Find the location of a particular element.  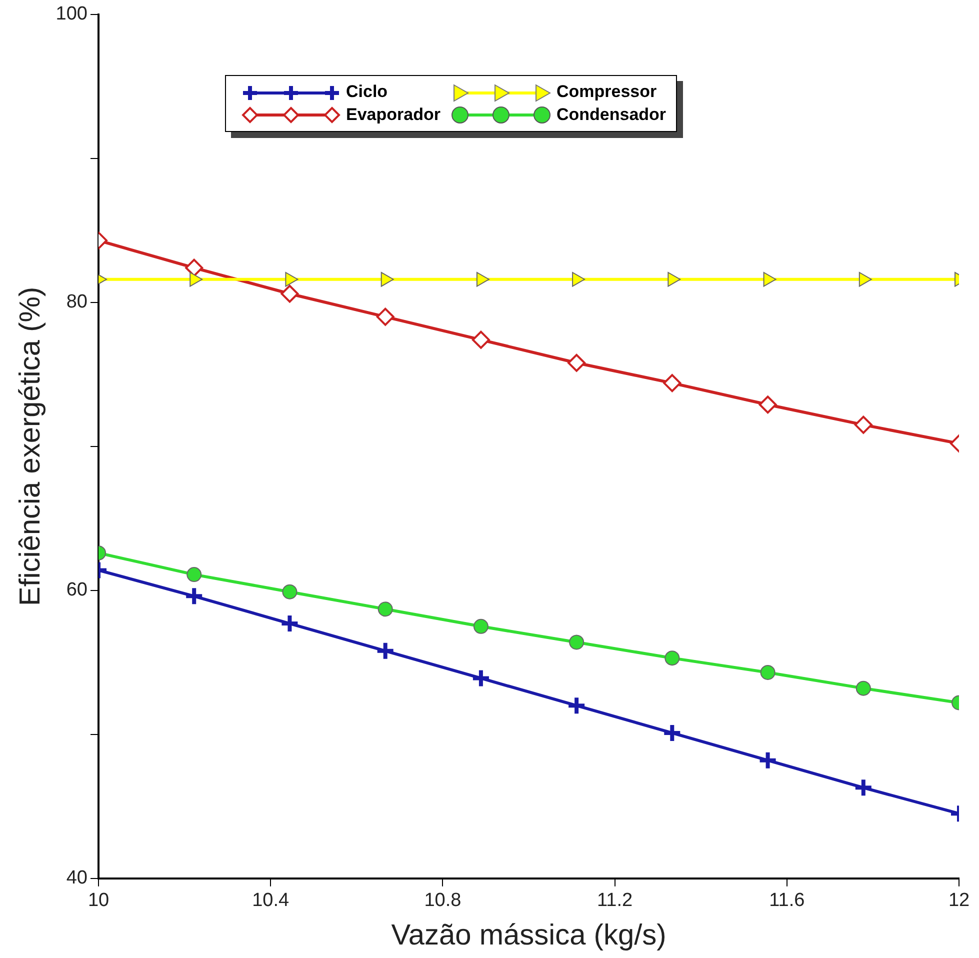

legend-label: Condensador is located at coordinates (611, 114).